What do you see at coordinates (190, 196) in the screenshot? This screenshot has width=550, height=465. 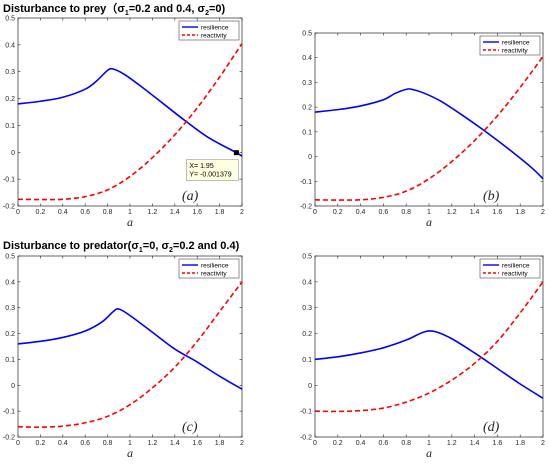 I see `panel-label: (a)` at bounding box center [190, 196].